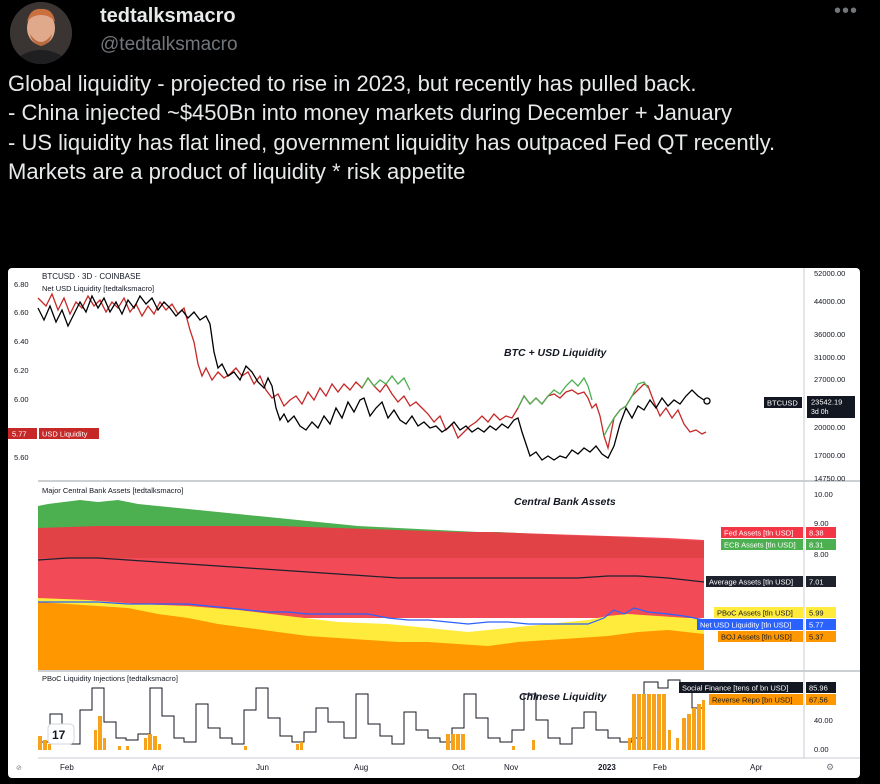 Image resolution: width=880 pixels, height=784 pixels. Describe the element at coordinates (756, 699) in the screenshot. I see `reverse-repo-label-badge` at that location.